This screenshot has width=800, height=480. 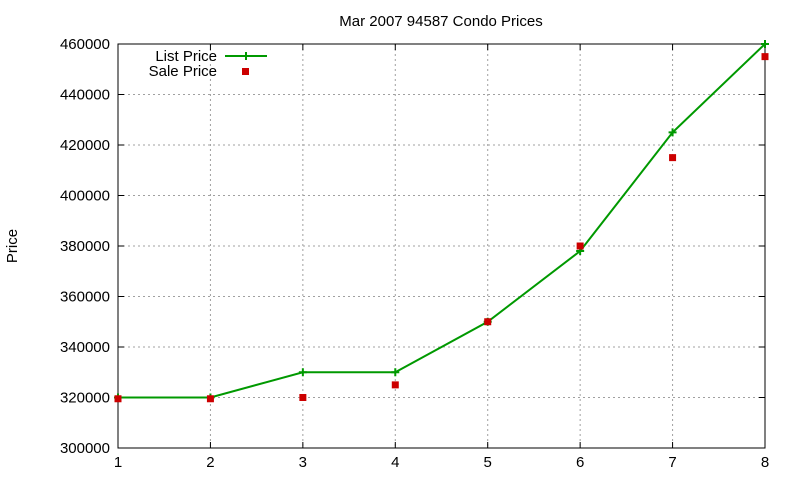 What do you see at coordinates (118, 462) in the screenshot?
I see `x-tick-label: 1` at bounding box center [118, 462].